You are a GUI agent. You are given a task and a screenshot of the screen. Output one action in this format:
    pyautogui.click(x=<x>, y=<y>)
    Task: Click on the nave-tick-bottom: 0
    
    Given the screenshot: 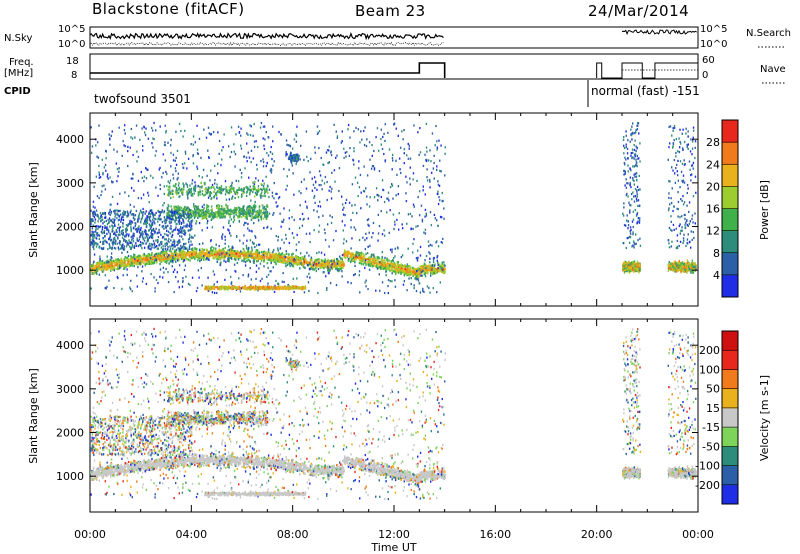 What is the action you would take?
    pyautogui.click(x=705, y=75)
    